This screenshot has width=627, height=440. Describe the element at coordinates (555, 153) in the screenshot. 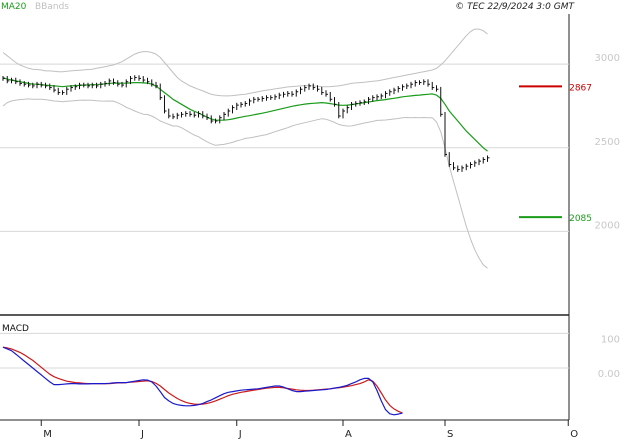

I see `price-levels: 2867 2085` at that location.